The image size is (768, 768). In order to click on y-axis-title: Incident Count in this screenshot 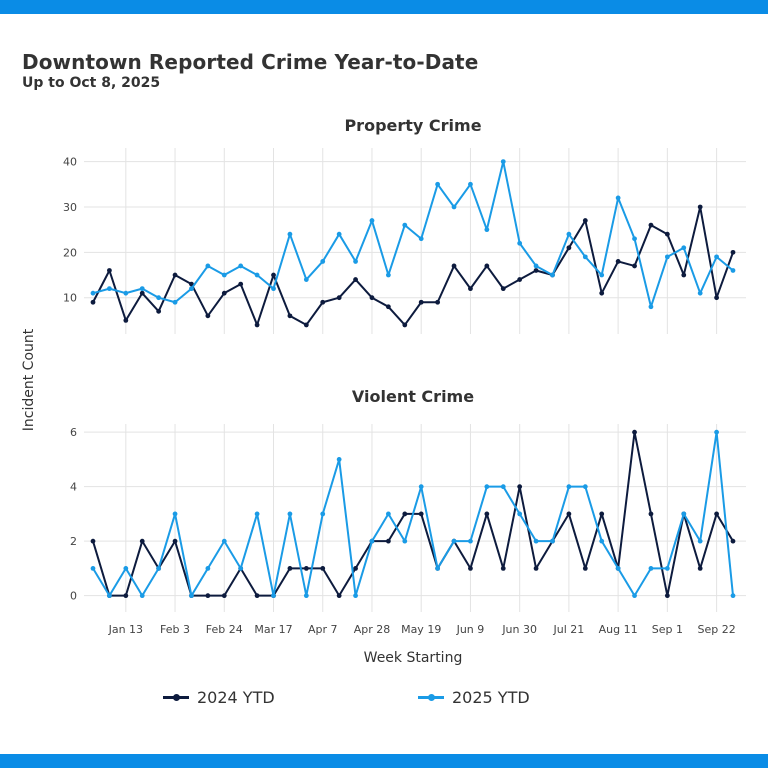, I will do `click(29, 379)`.